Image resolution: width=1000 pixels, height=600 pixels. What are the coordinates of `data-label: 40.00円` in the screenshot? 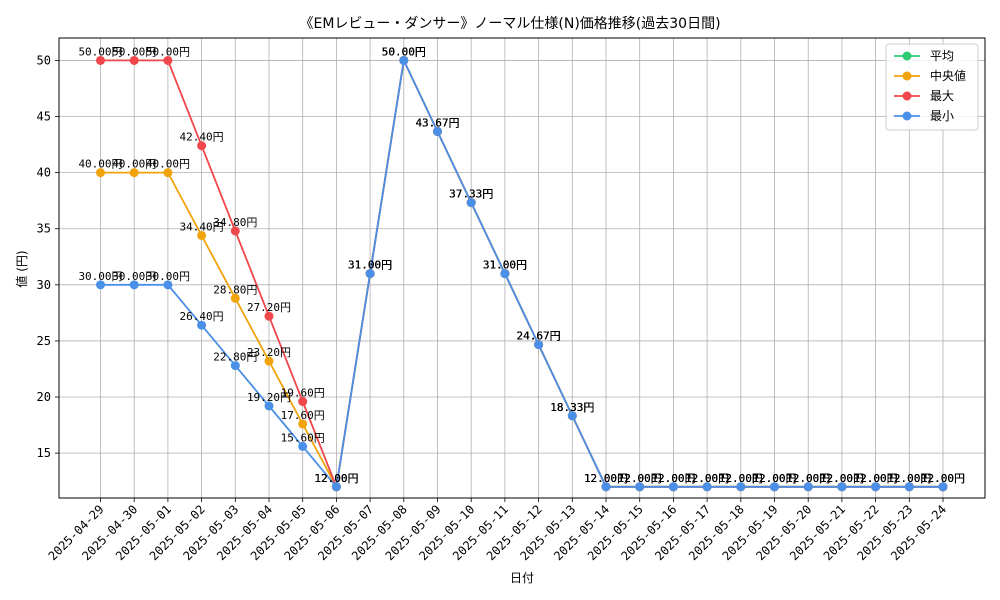 It's located at (100, 164).